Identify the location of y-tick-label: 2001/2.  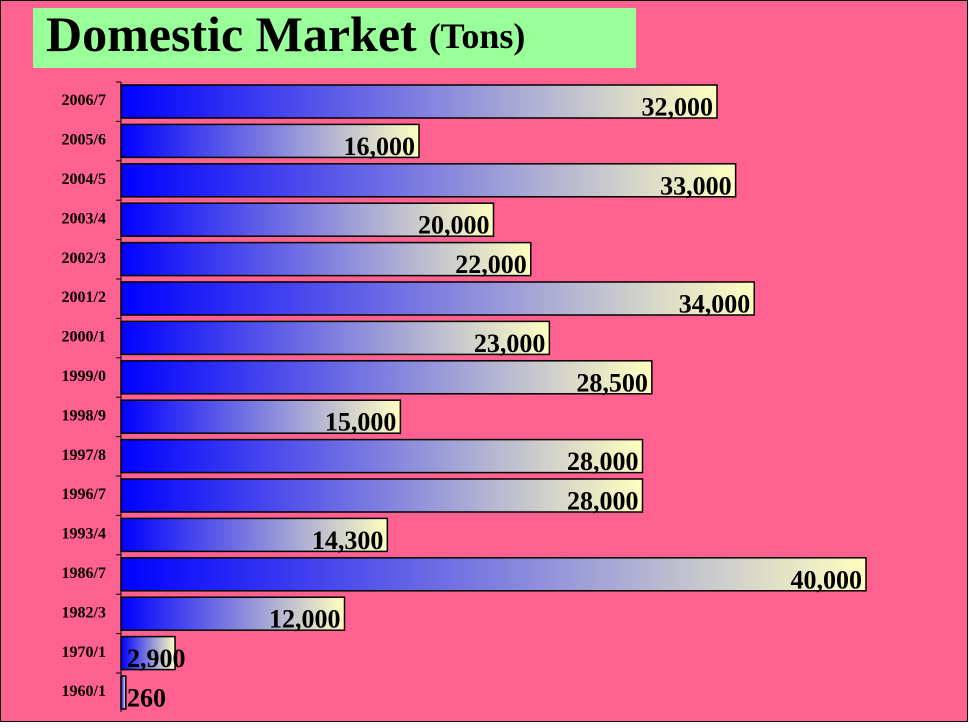
(84, 297).